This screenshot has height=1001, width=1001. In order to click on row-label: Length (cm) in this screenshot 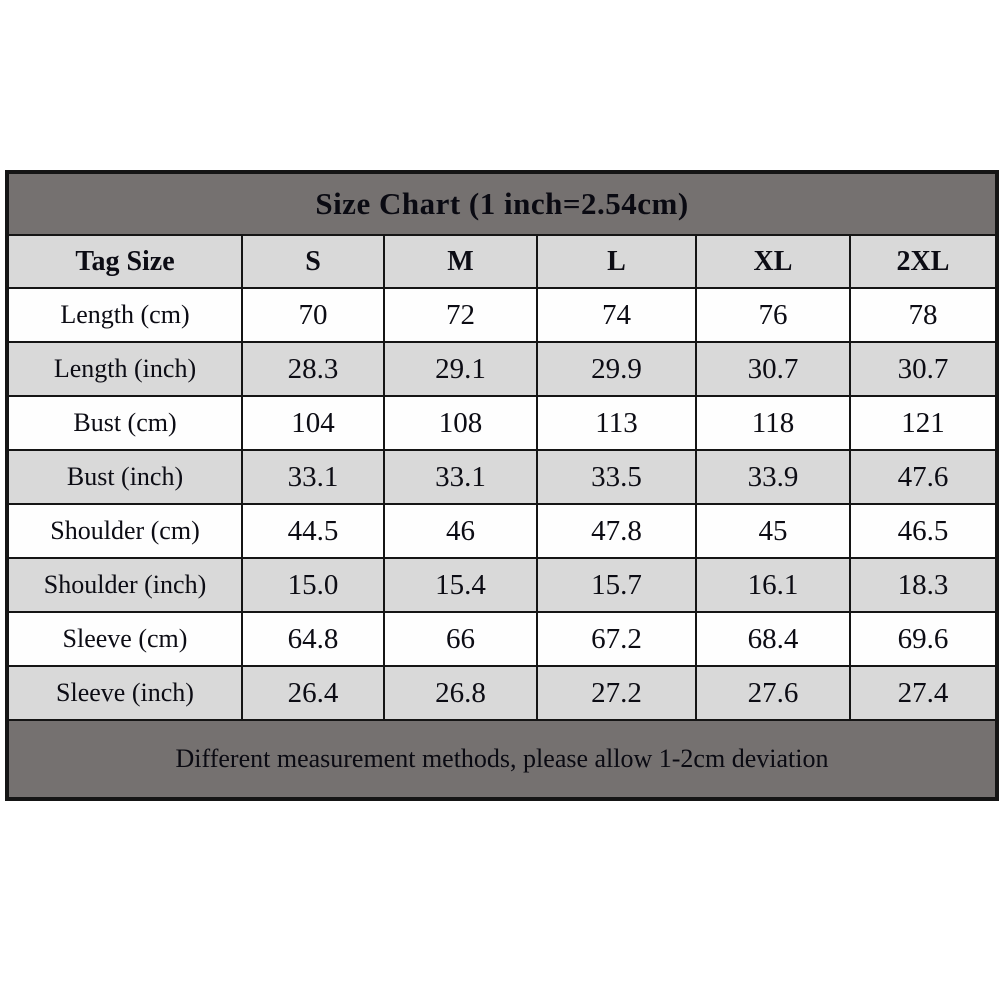, I will do `click(124, 315)`.